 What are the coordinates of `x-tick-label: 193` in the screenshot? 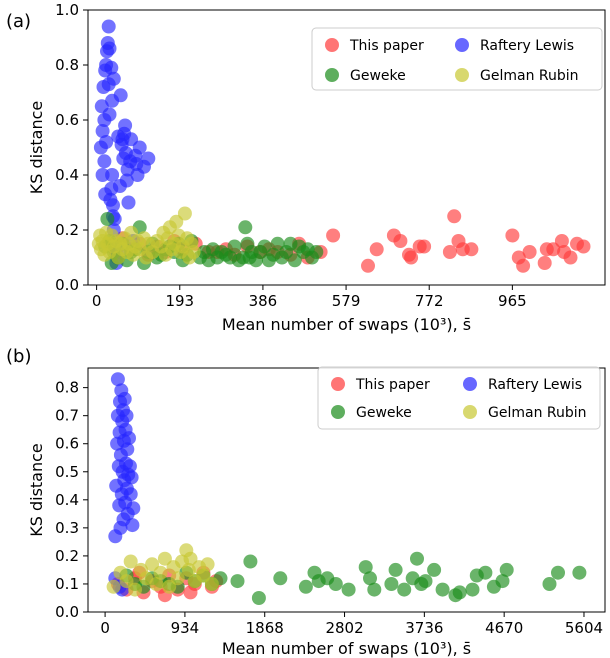 It's located at (179, 301).